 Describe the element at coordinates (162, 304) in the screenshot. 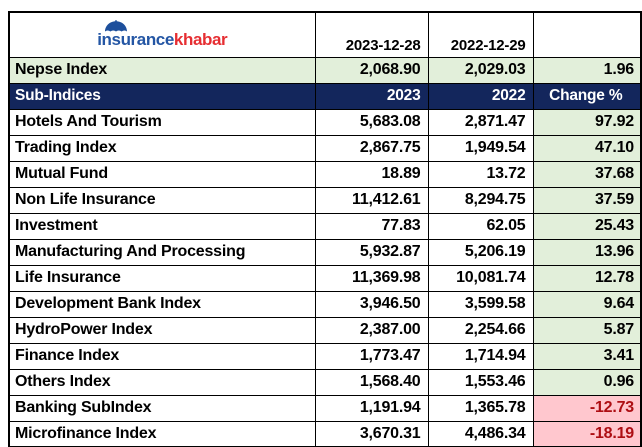

I see `index-name-cell: Development Bank Index` at that location.